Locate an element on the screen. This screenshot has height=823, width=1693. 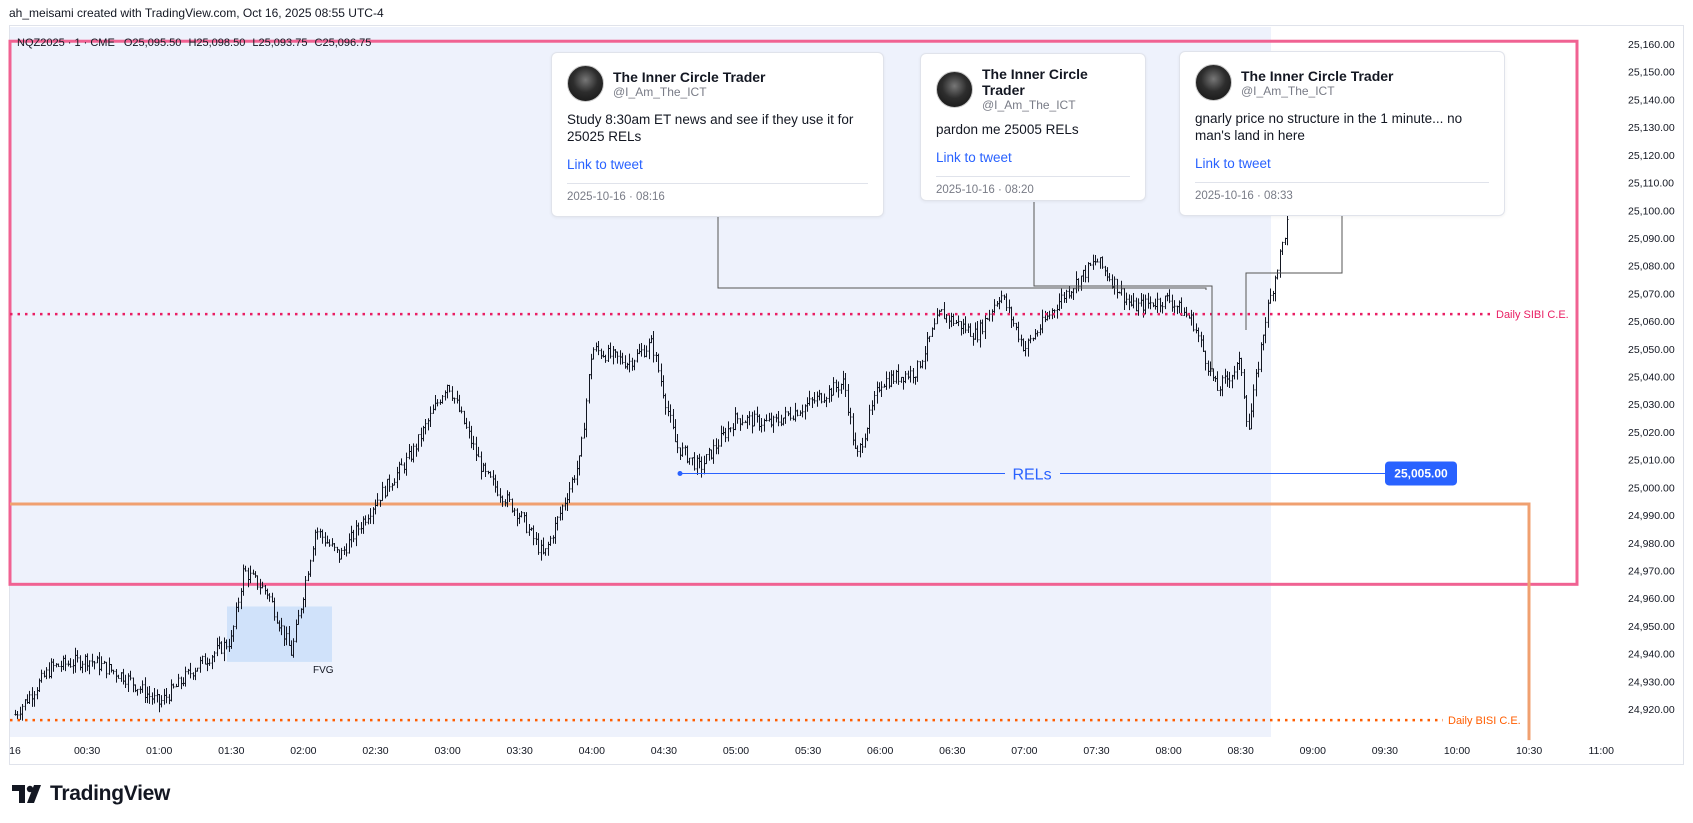
tweet-text: pardon me 25005 RELs is located at coordinates (1007, 129).